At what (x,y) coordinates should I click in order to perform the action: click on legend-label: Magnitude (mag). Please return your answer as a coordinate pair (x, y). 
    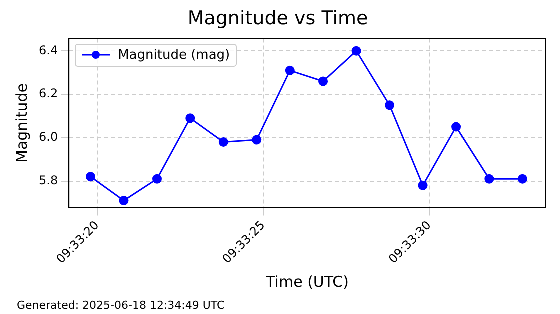
    Looking at the image, I should click on (174, 55).